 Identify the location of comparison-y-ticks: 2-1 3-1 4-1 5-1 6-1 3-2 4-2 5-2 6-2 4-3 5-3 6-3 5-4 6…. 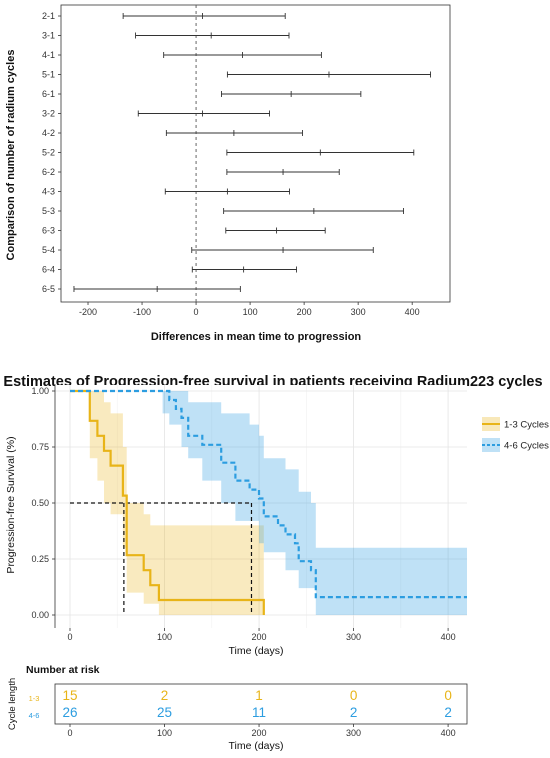
(51, 152).